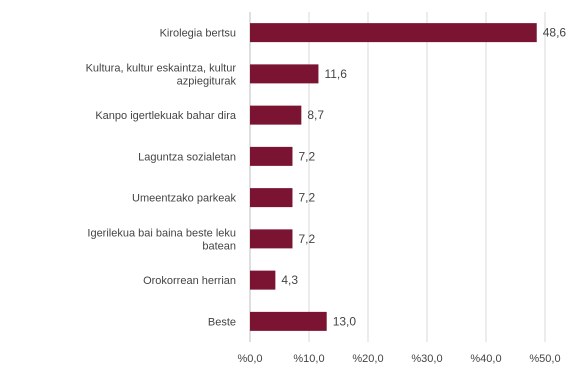 The image size is (578, 376). Describe the element at coordinates (426, 359) in the screenshot. I see `x-tick-label: %30,0` at that location.